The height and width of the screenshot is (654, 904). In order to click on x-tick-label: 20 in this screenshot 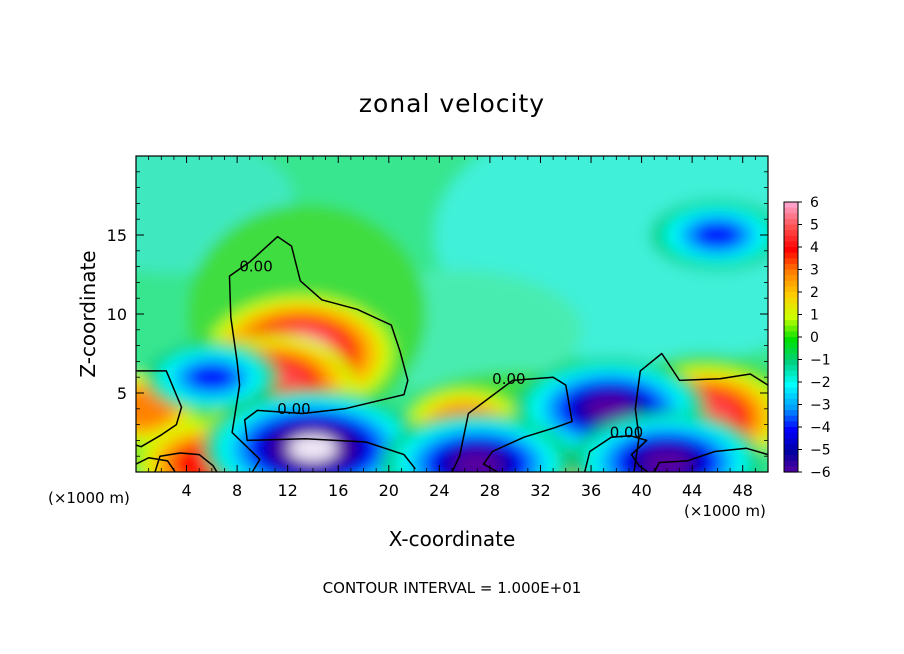, I will do `click(389, 490)`.